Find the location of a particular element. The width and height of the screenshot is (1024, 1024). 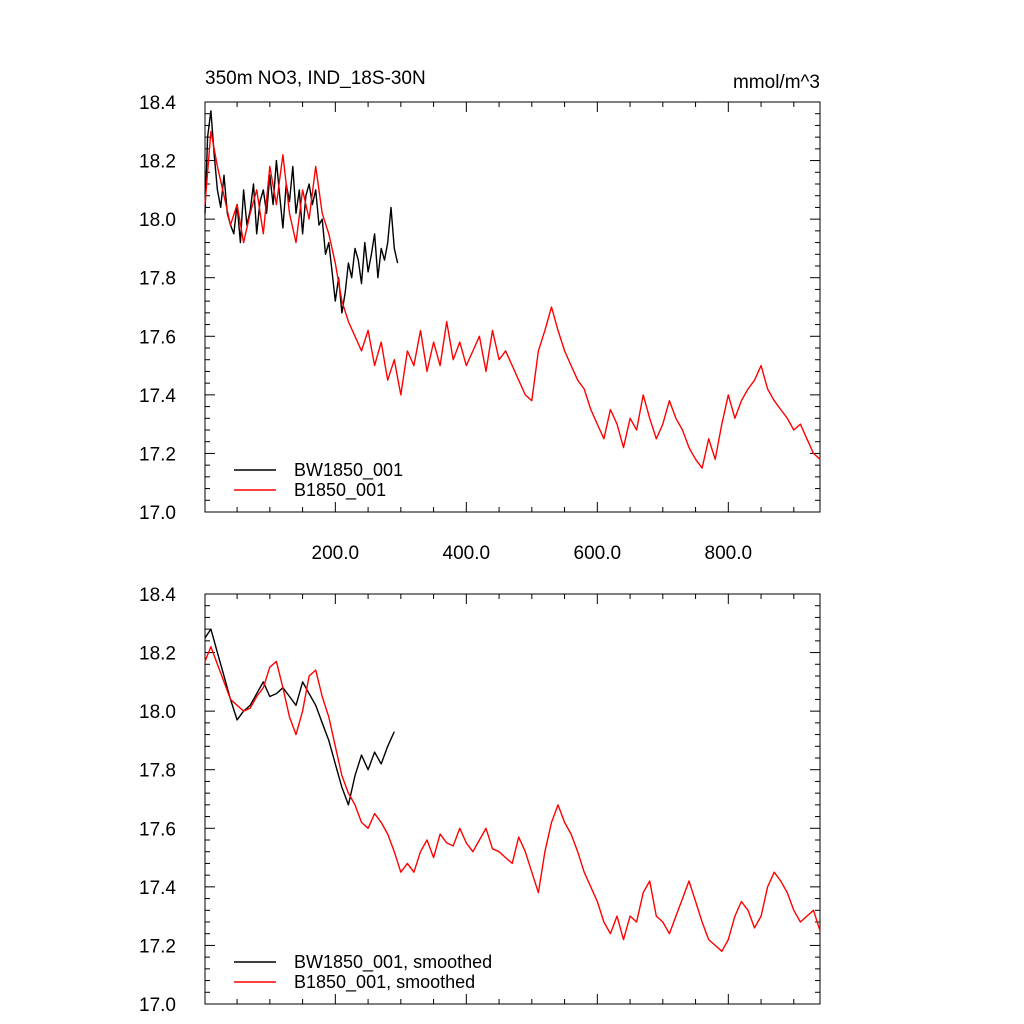

x-tick-label: 600.0 is located at coordinates (598, 553).